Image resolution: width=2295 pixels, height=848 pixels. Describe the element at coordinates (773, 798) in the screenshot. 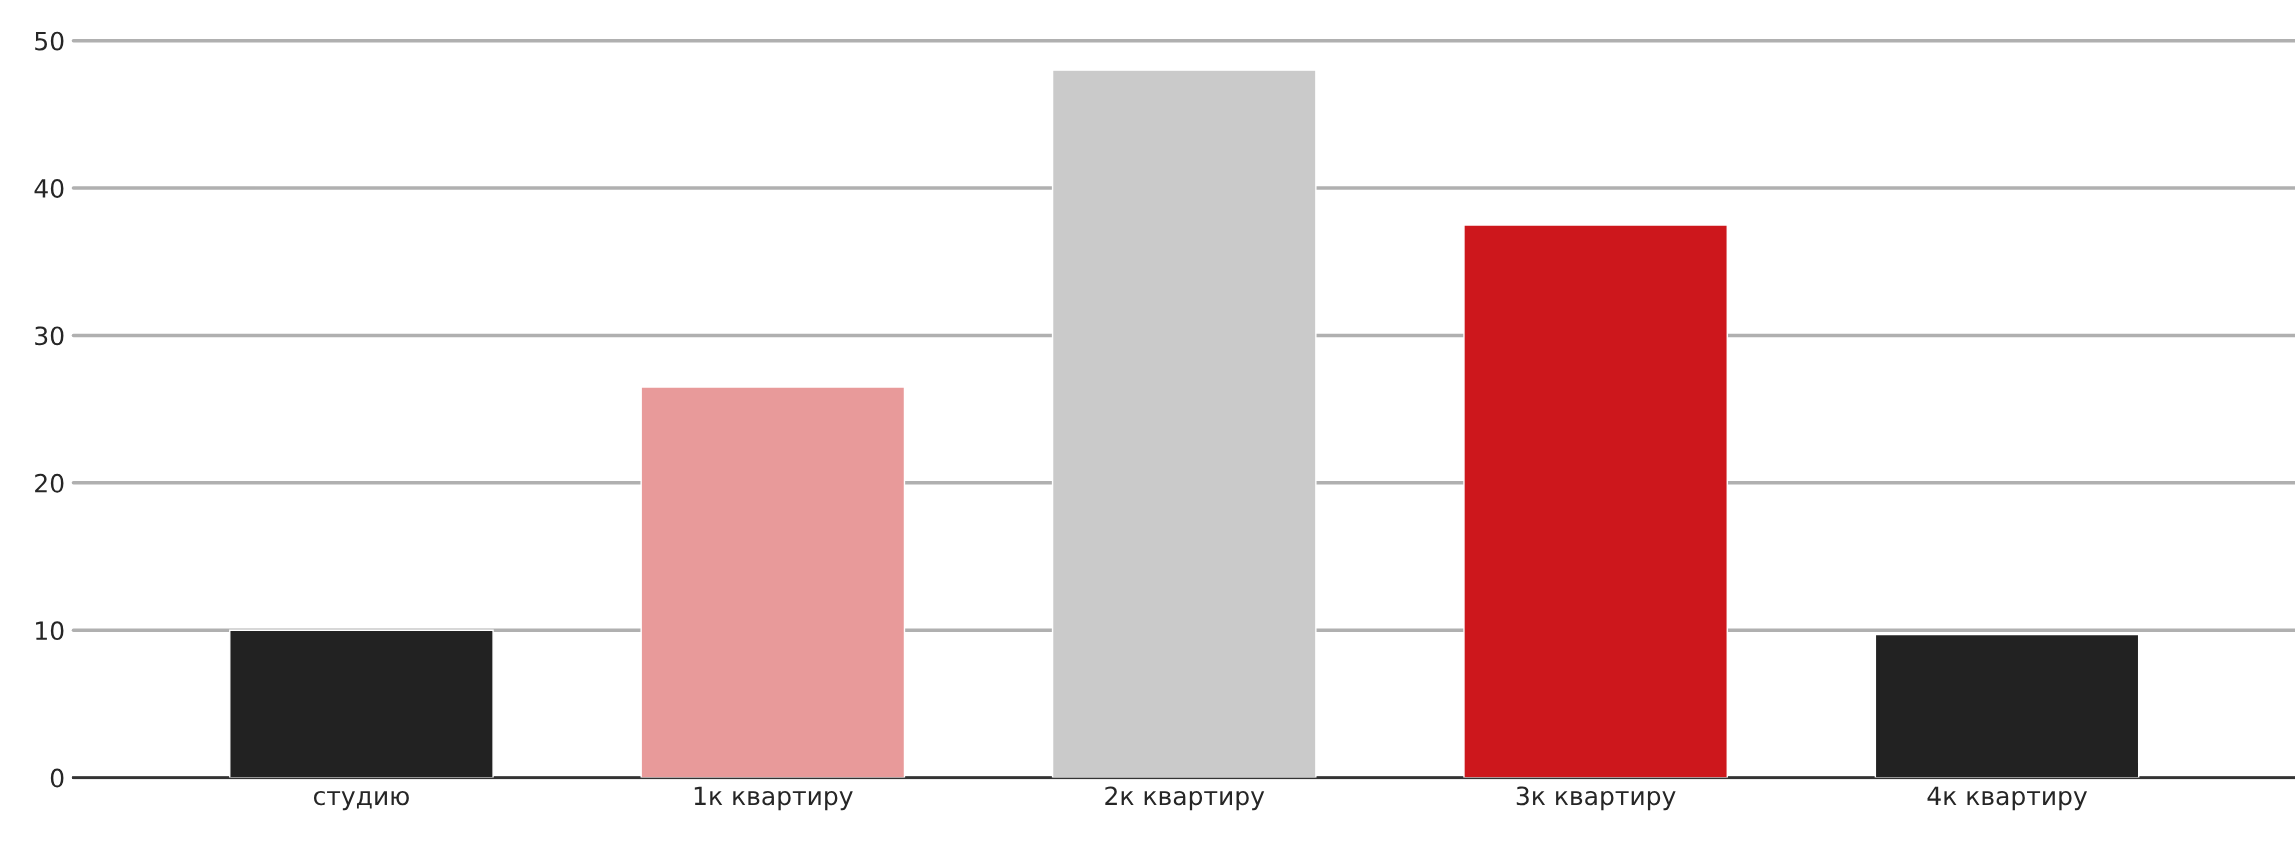

I see `x-tick-label: 1к квартиру` at that location.